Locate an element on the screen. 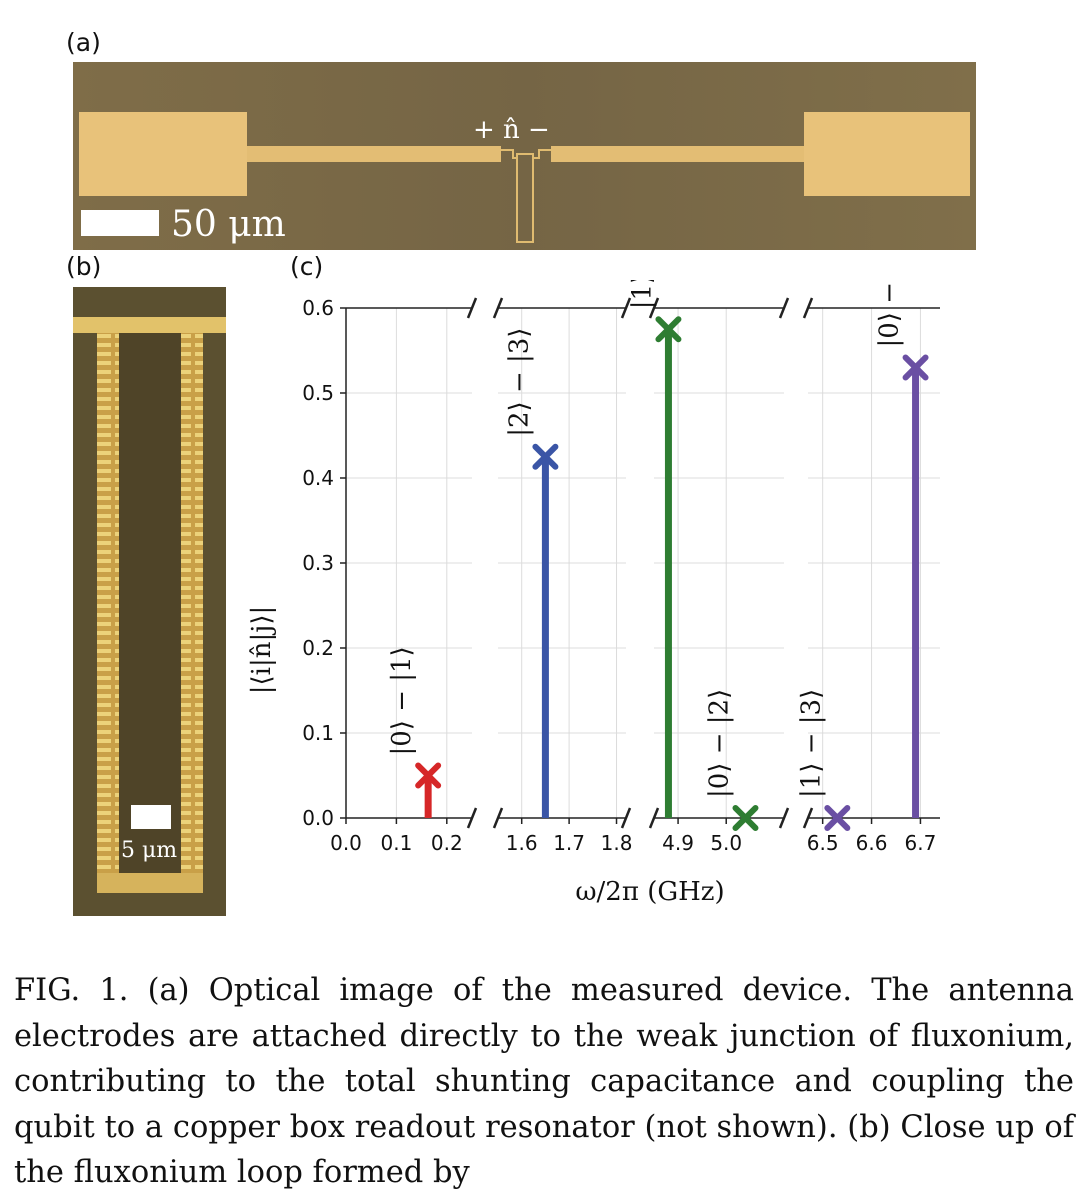  left-lead is located at coordinates (374, 154).